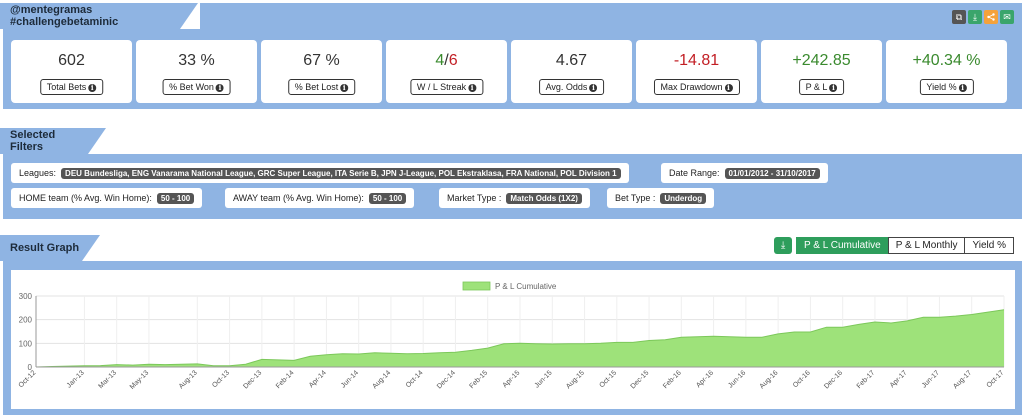 This screenshot has width=1024, height=419. I want to click on stat-card-avg-odds: 4.67 Avg. Odds i, so click(571, 71).